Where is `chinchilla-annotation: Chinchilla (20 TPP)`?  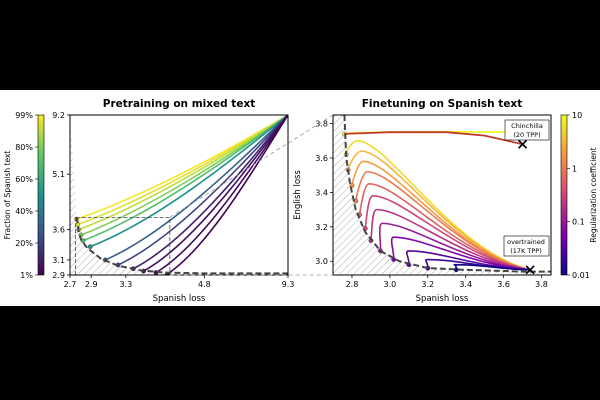
chinchilla-annotation: Chinchilla (20 TPP) is located at coordinates (527, 130).